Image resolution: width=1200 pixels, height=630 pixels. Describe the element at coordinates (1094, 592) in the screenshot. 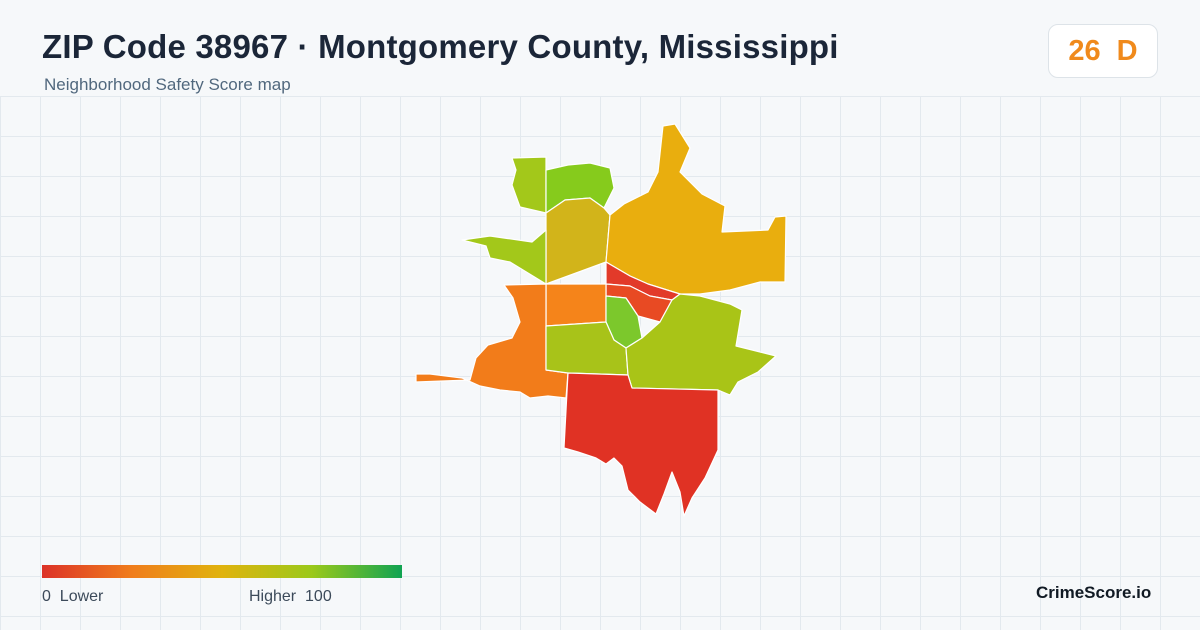

I see `brand-label: CrimeScore.io` at that location.